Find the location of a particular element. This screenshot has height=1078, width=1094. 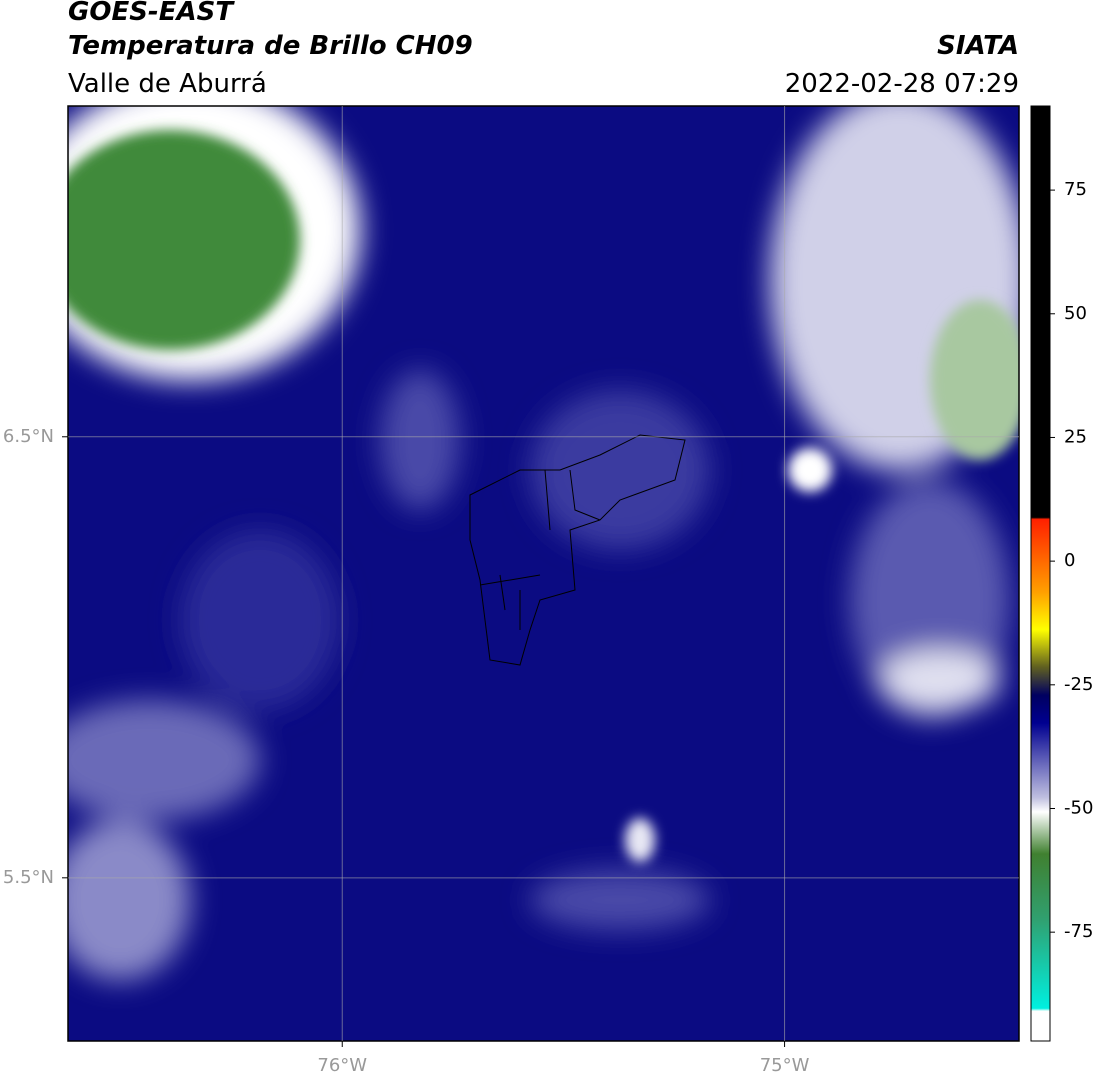

colorbar-tick-label: -75 is located at coordinates (1078, 931).